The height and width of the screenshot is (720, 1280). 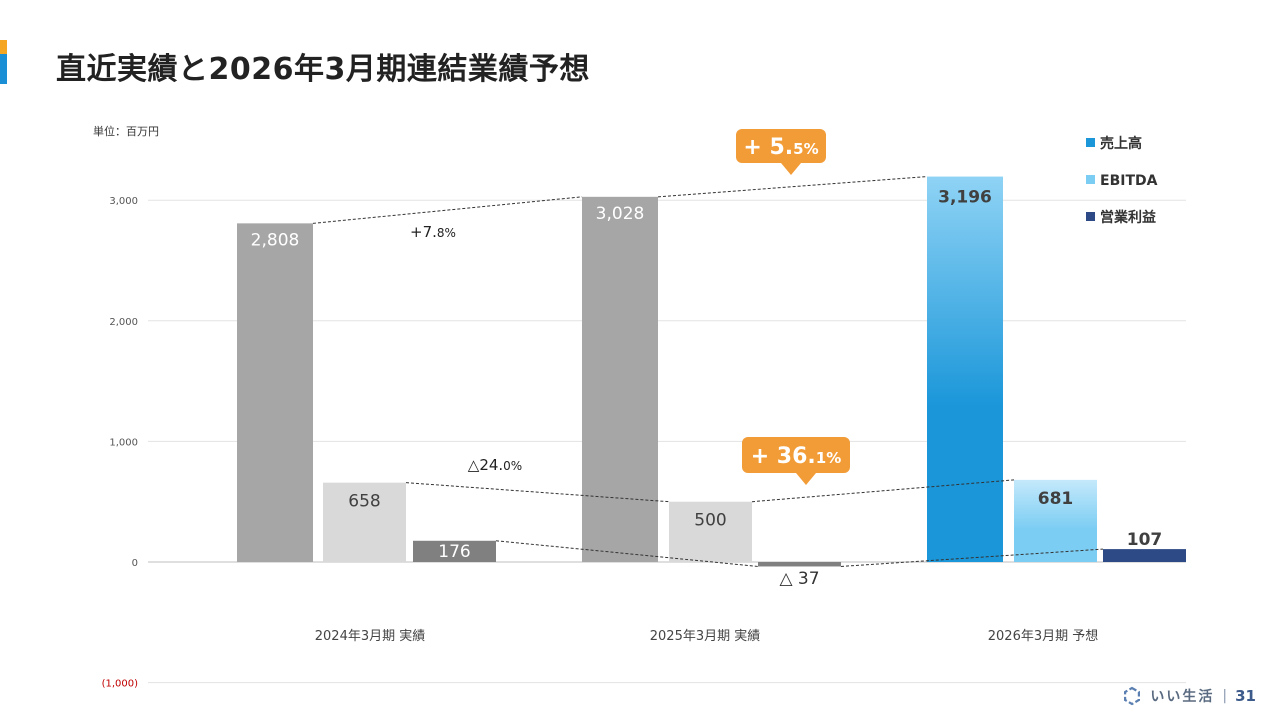 I want to click on data-label: 500, so click(x=710, y=521).